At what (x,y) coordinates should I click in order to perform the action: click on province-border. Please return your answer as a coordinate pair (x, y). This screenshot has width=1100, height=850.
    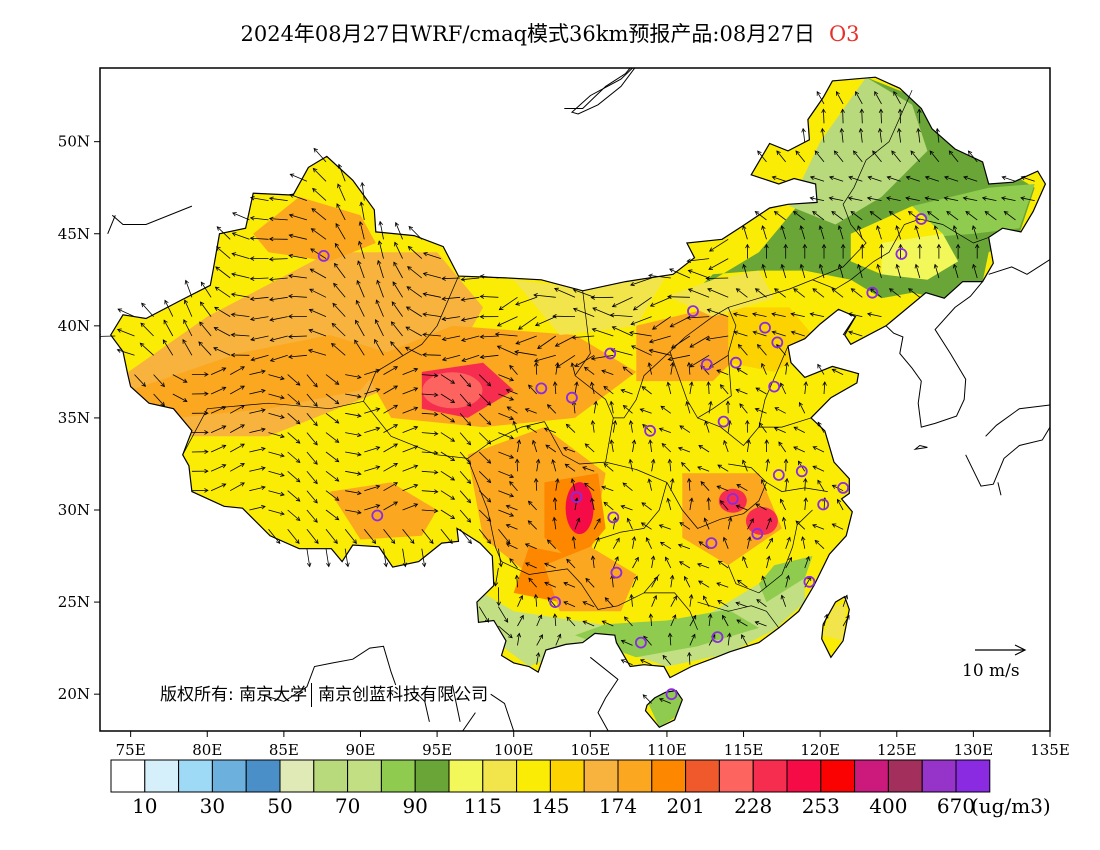
    Looking at the image, I should click on (716, 505).